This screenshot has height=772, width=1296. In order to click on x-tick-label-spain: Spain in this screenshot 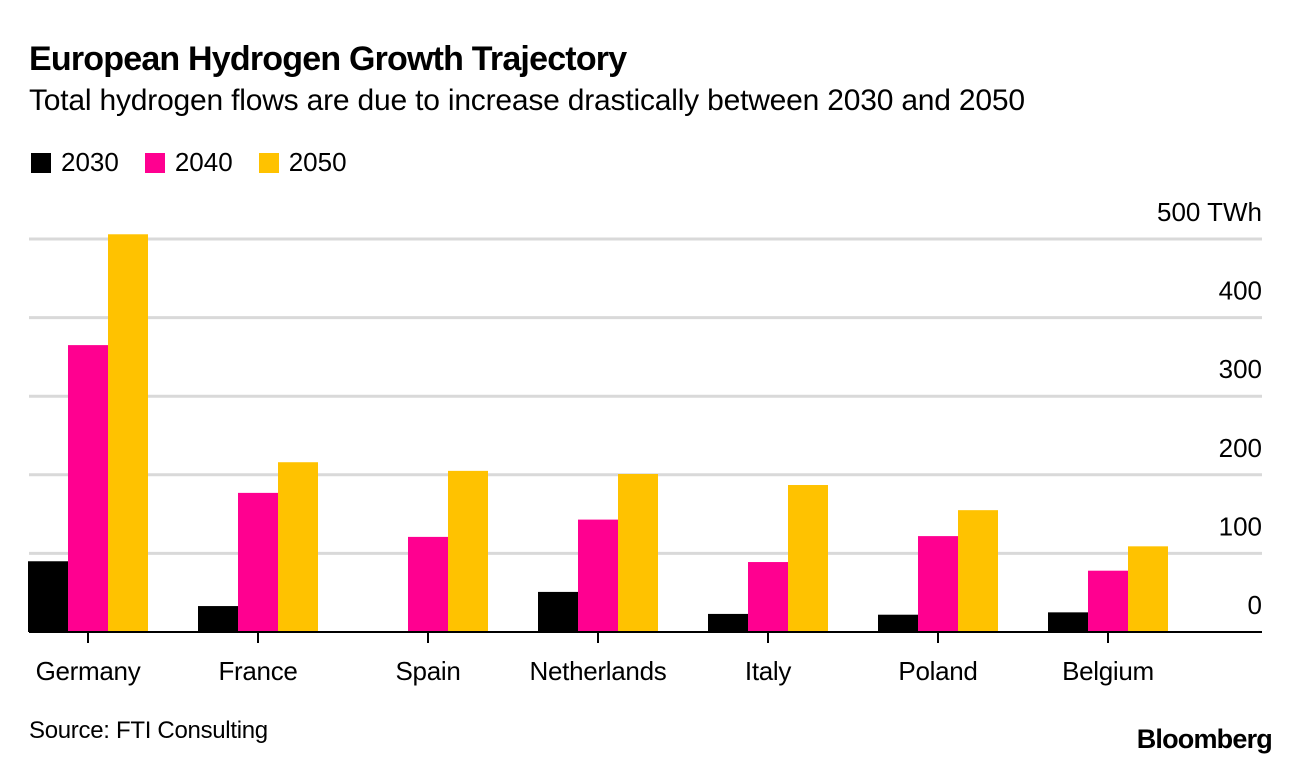, I will do `click(428, 671)`.